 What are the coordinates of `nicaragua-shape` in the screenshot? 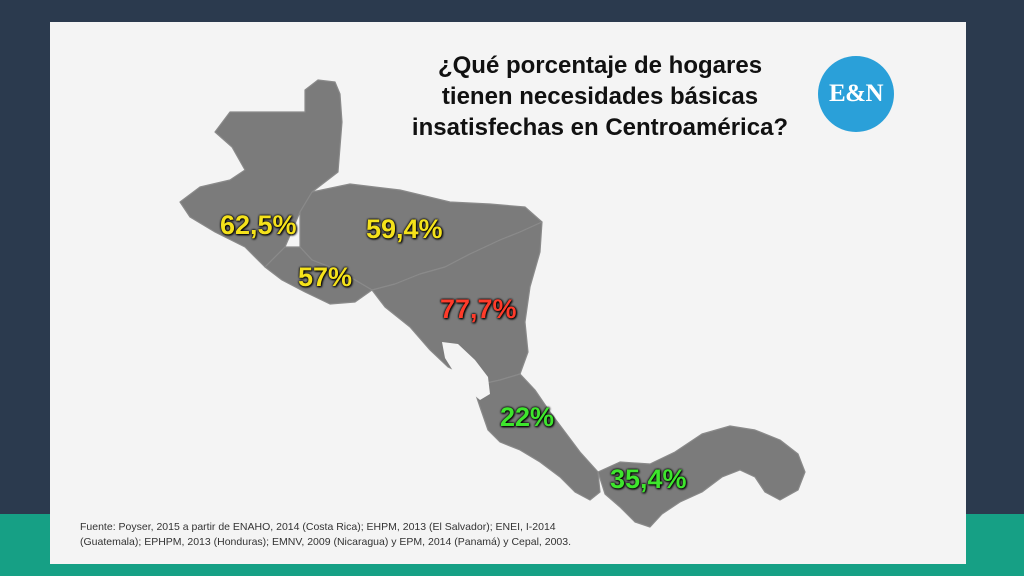 It's located at (457, 303).